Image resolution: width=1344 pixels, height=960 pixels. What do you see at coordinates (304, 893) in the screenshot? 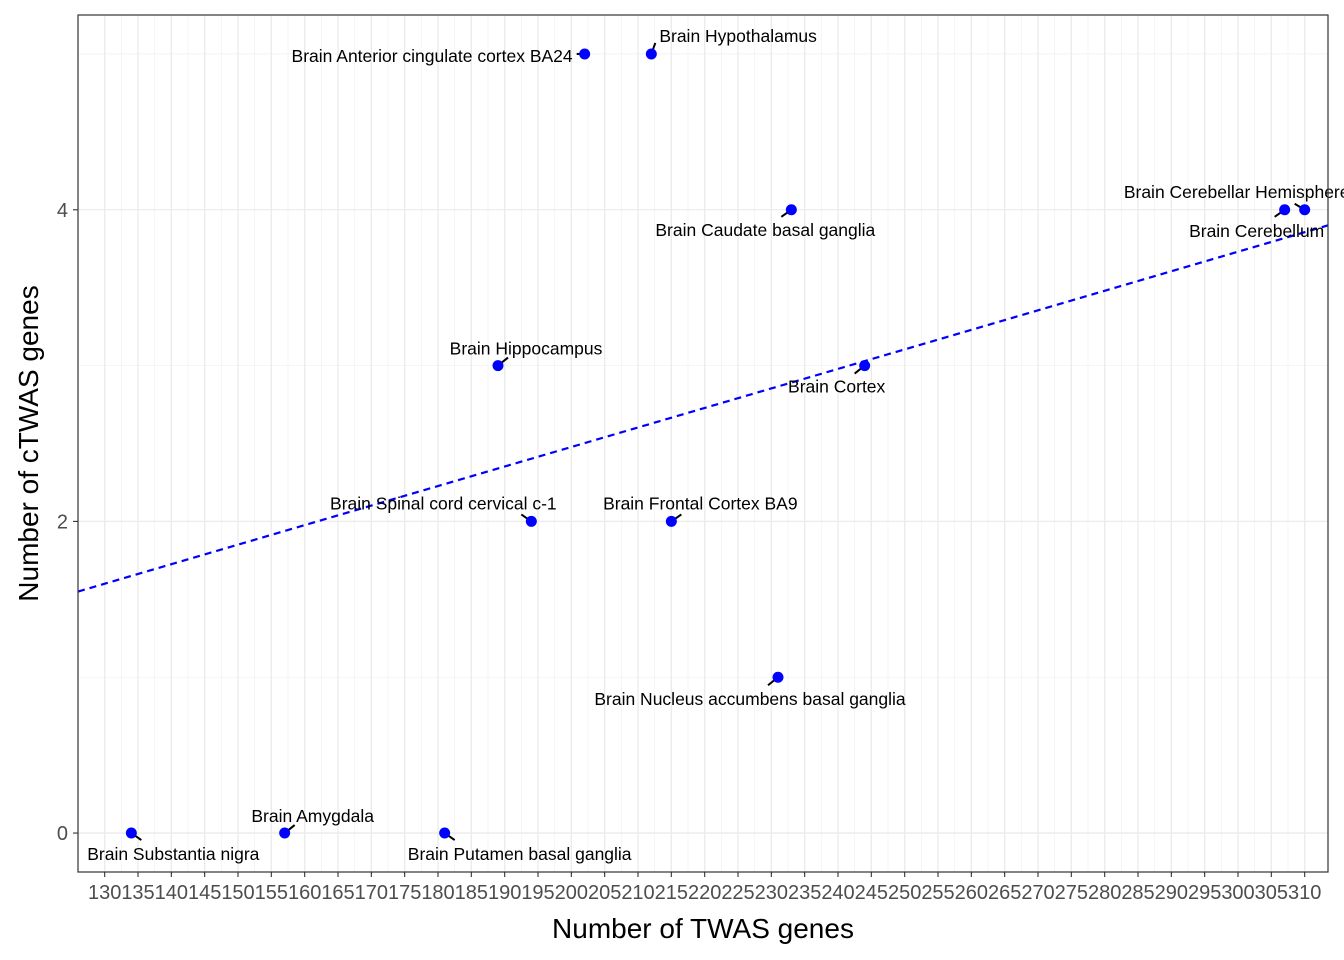
I see `x-tick-label: 160` at bounding box center [304, 893].